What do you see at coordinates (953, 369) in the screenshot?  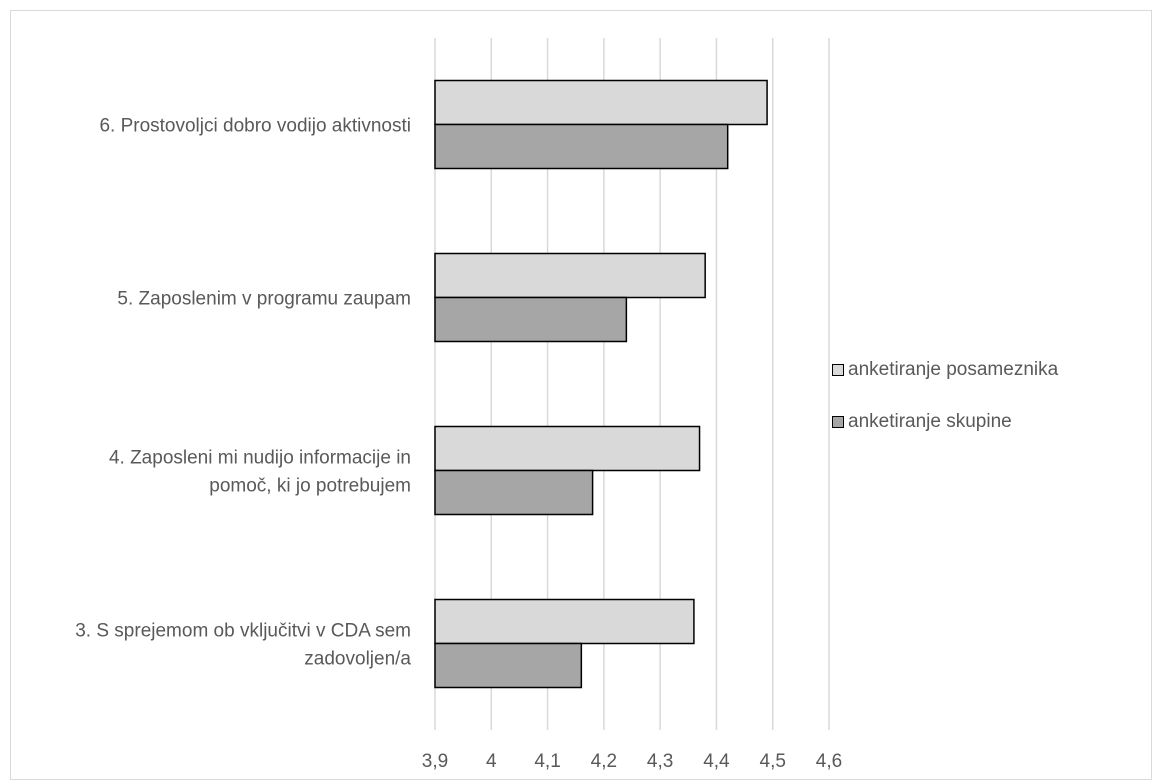 I see `legend-label-posameznik: anketiranje posameznika` at bounding box center [953, 369].